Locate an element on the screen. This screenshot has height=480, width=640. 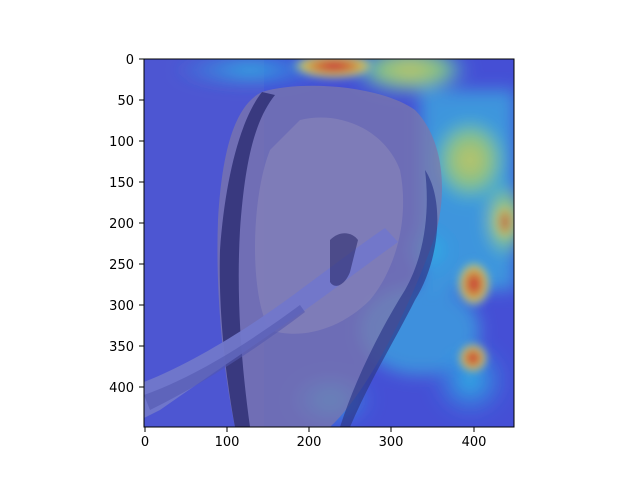
x-tick-label: 200 is located at coordinates (309, 442).